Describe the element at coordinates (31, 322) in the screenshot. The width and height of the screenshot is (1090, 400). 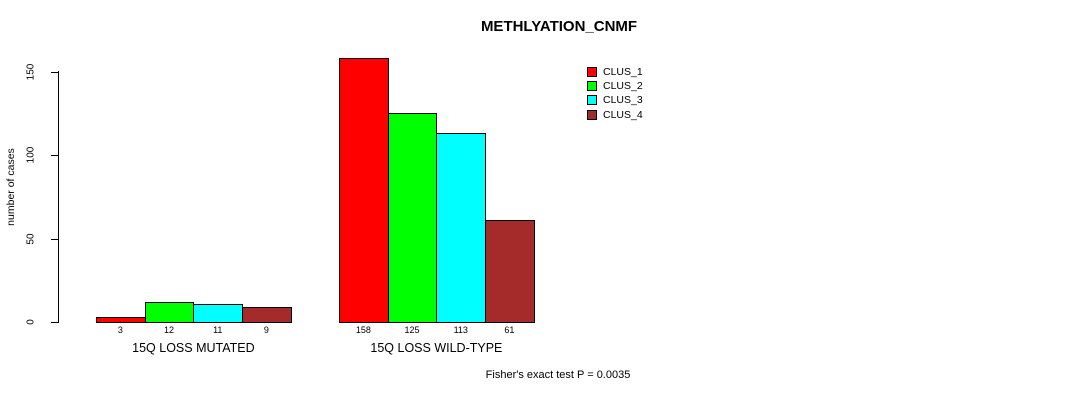
I see `y-tick-label: 0` at that location.